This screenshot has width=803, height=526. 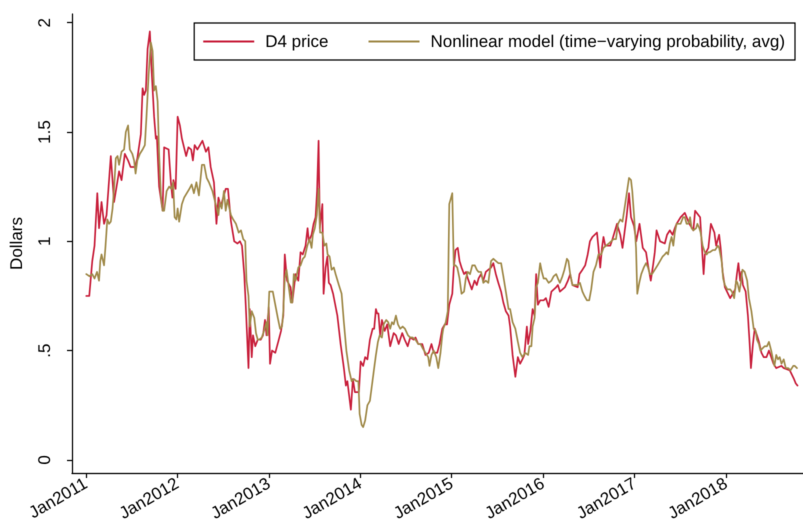 I want to click on legend-label: Nonlinear model (time−varying probability, avg), so click(x=608, y=41).